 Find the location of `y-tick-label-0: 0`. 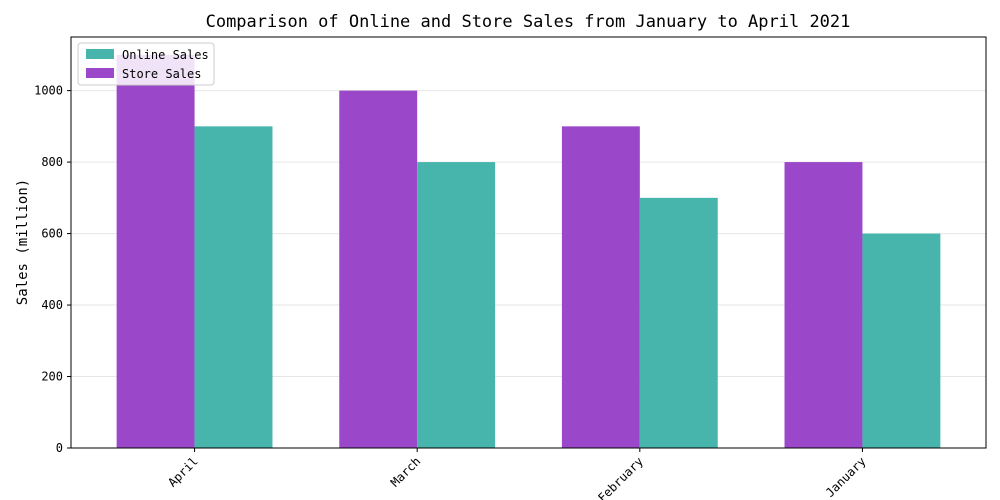

y-tick-label-0: 0 is located at coordinates (59, 448).